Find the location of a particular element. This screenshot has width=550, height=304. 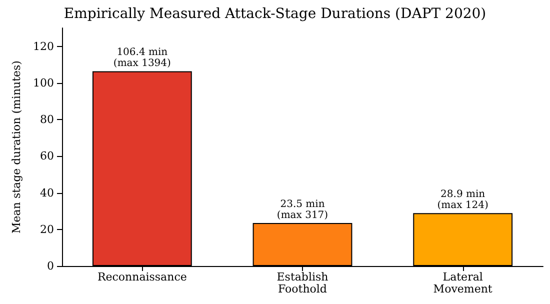

chart-title: Empirically Measured Attack-Stage Durations (DAPT 2020) is located at coordinates (275, 14).